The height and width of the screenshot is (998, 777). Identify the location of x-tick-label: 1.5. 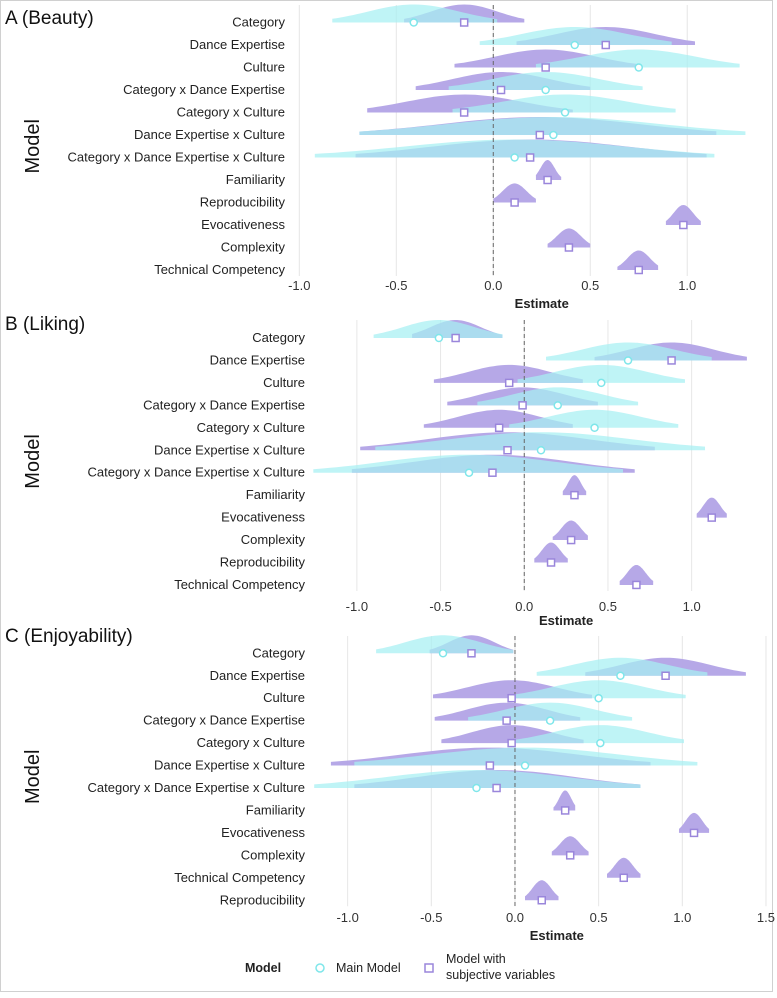
(766, 917).